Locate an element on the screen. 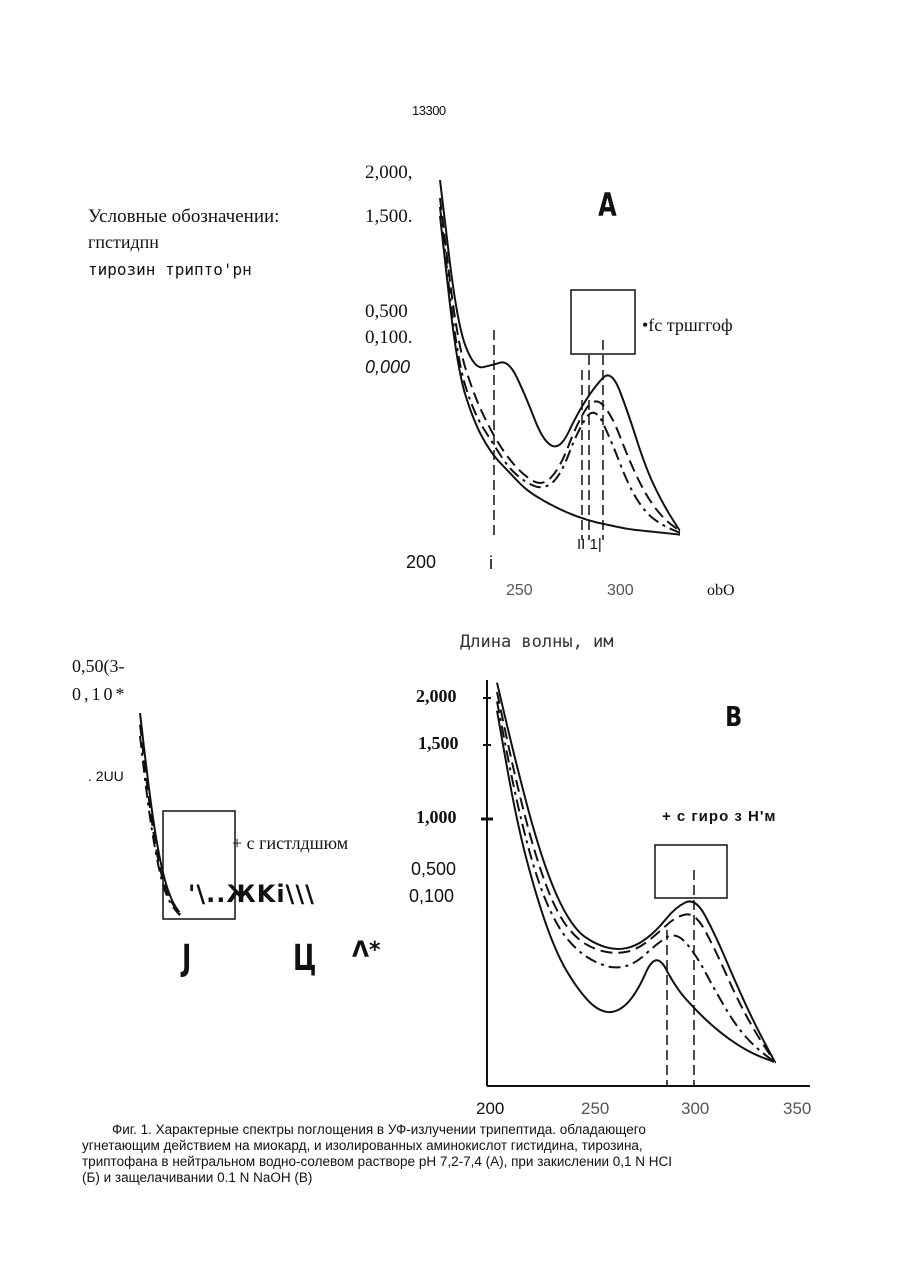  panel-c-inset-box is located at coordinates (691, 871).